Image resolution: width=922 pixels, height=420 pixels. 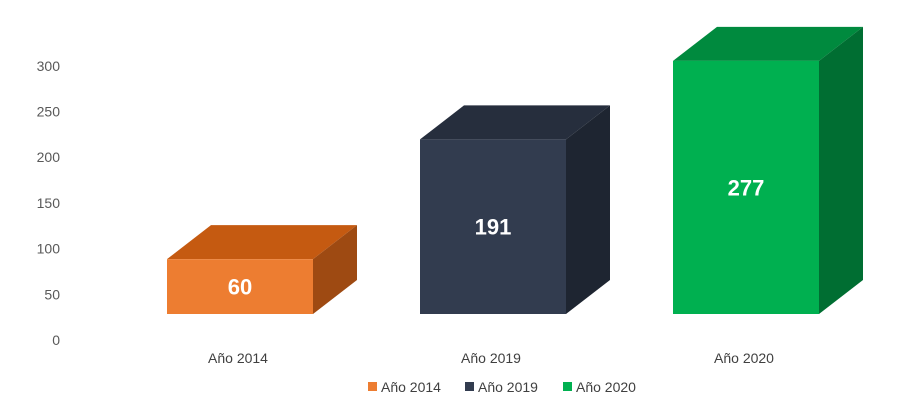 I want to click on bar-año-2014: 60, so click(x=262, y=269).